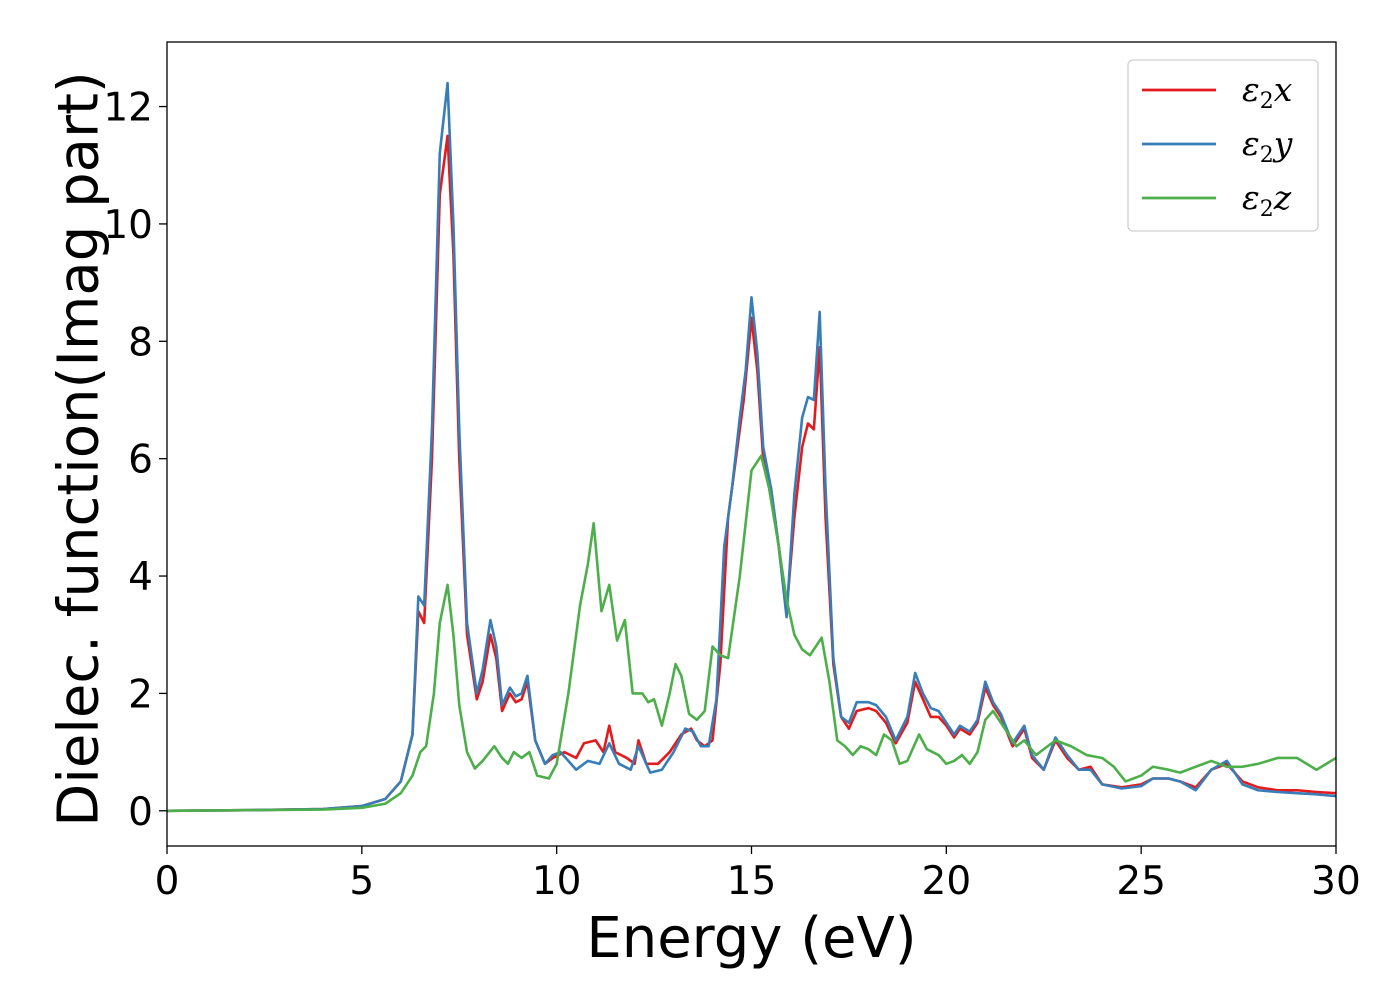 This screenshot has width=1400, height=1000. Describe the element at coordinates (1336, 881) in the screenshot. I see `x-tick-label: 30` at that location.